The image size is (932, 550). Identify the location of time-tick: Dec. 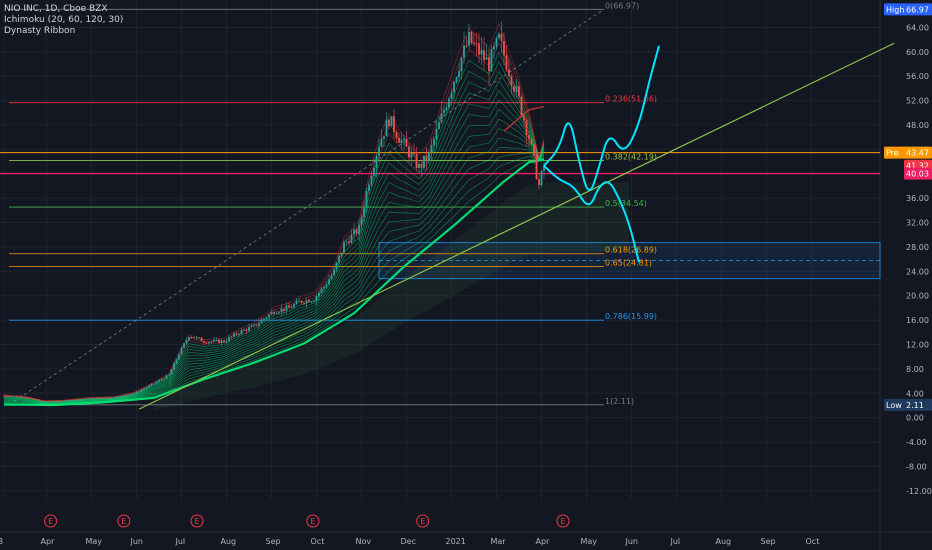
(408, 541).